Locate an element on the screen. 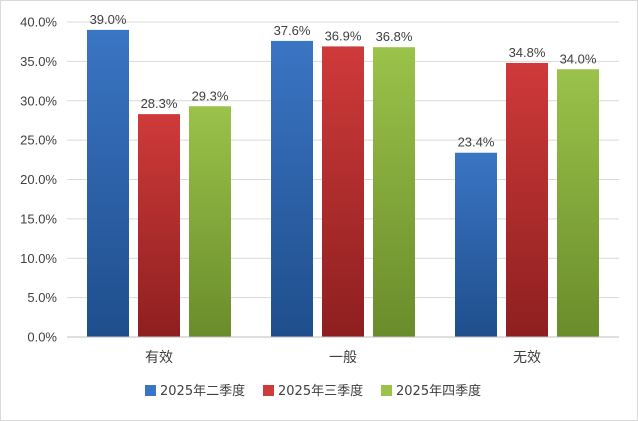  y-tick-label: 20.0% is located at coordinates (38, 179).